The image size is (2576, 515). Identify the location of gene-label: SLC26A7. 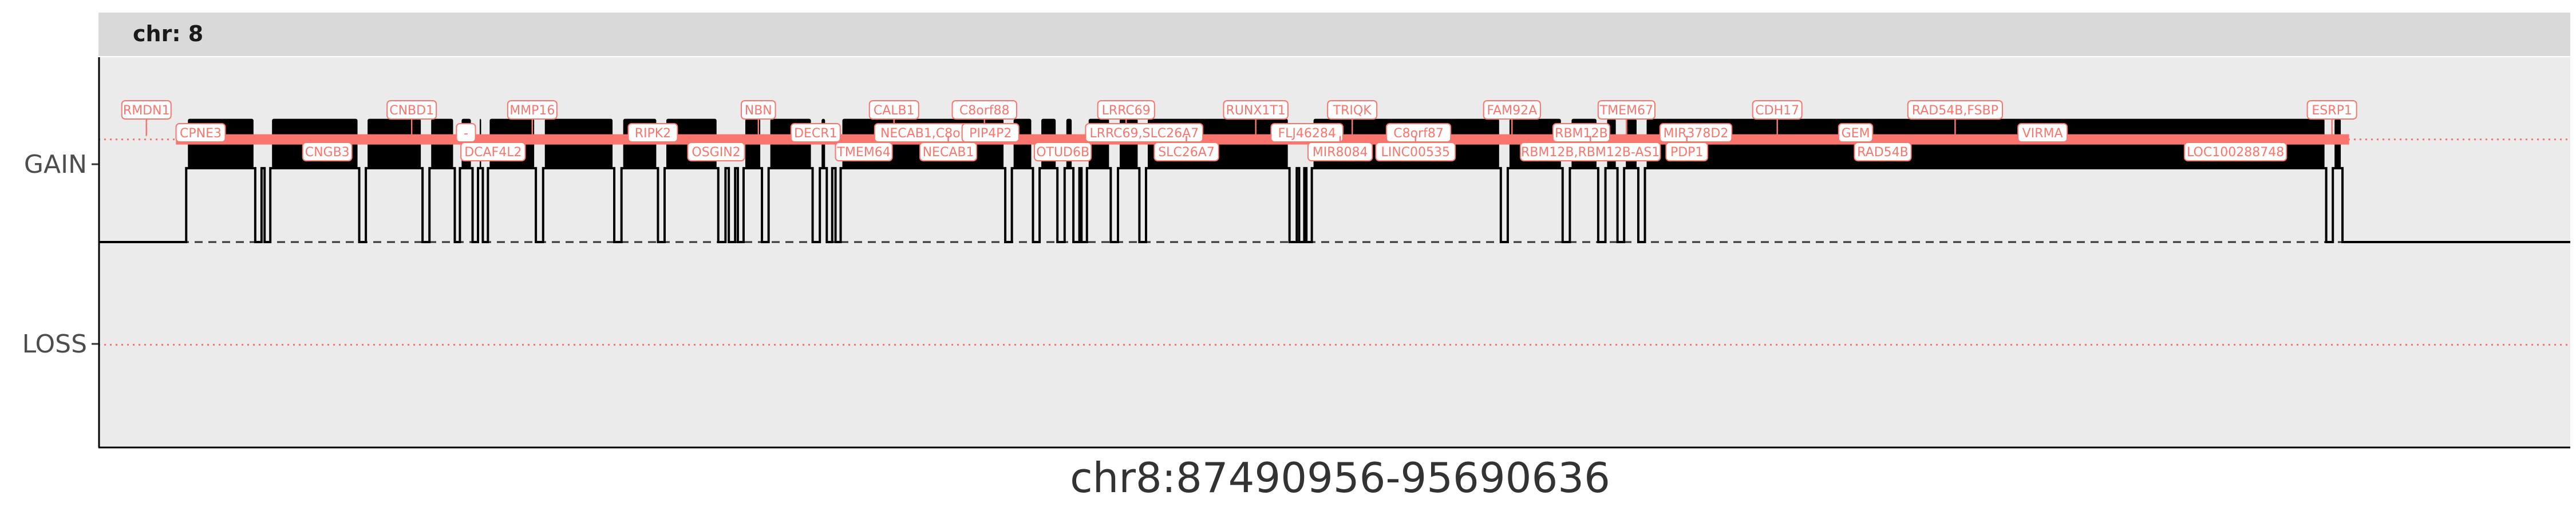
(1186, 152).